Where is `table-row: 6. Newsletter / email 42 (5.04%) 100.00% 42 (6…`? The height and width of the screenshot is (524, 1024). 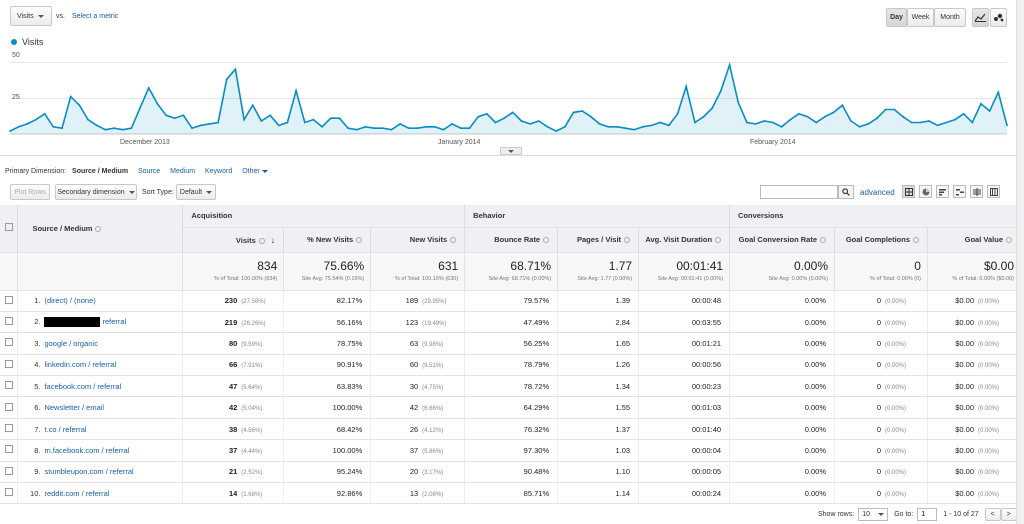
table-row: 6. Newsletter / email 42 (5.04%) 100.00% 42 (6… is located at coordinates (511, 407).